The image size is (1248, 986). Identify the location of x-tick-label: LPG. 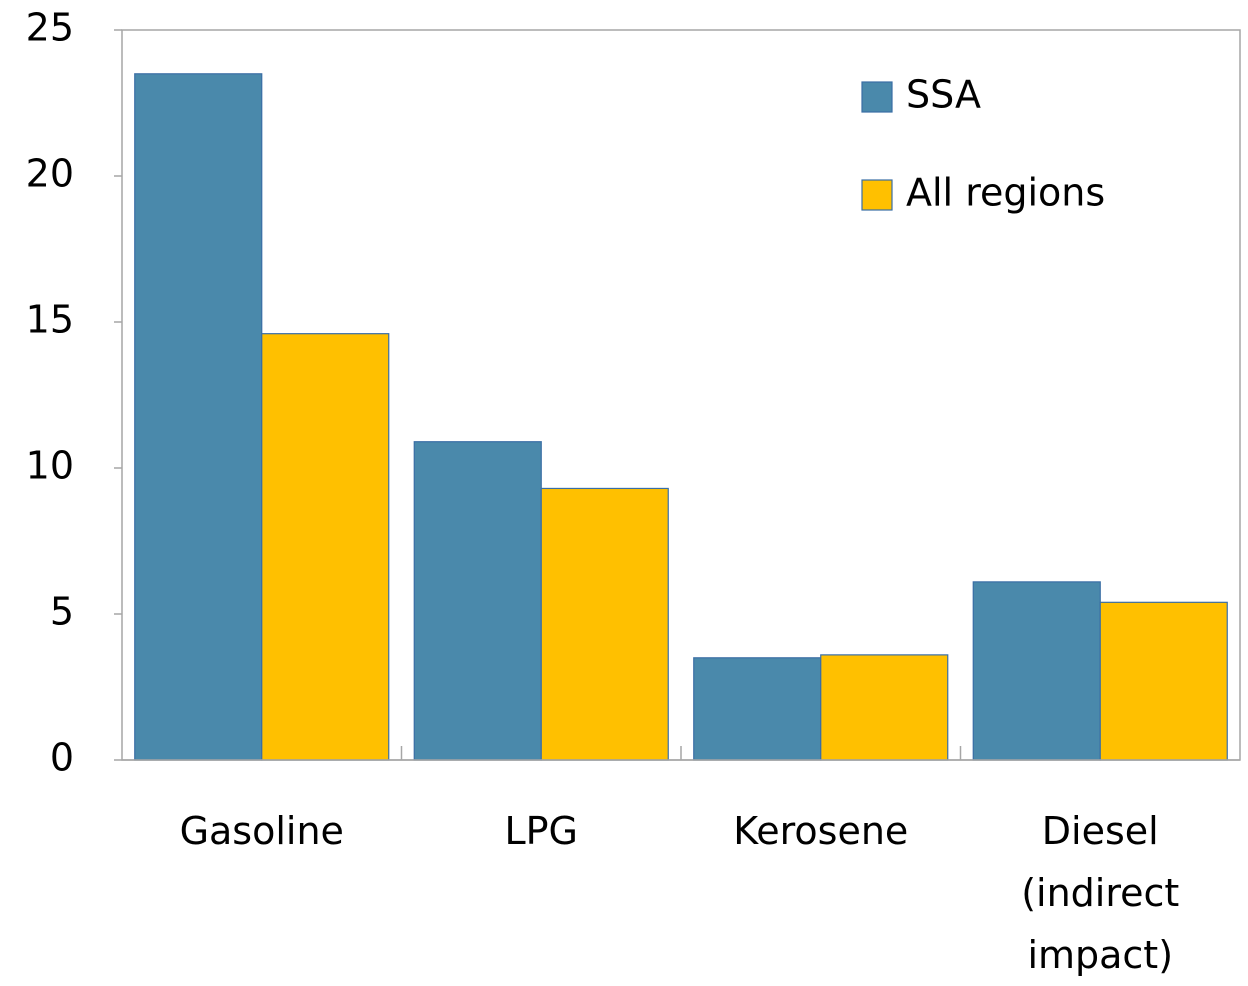
(541, 831).